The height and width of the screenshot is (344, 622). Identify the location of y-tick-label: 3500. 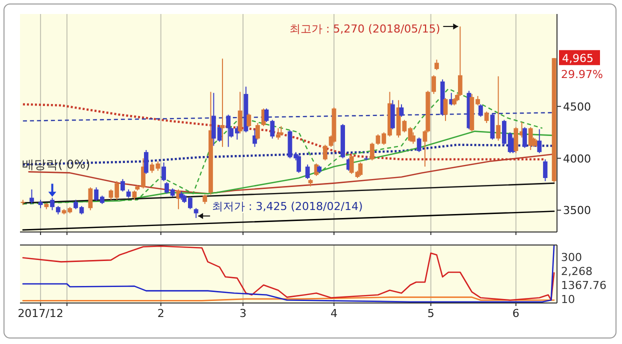
(577, 211).